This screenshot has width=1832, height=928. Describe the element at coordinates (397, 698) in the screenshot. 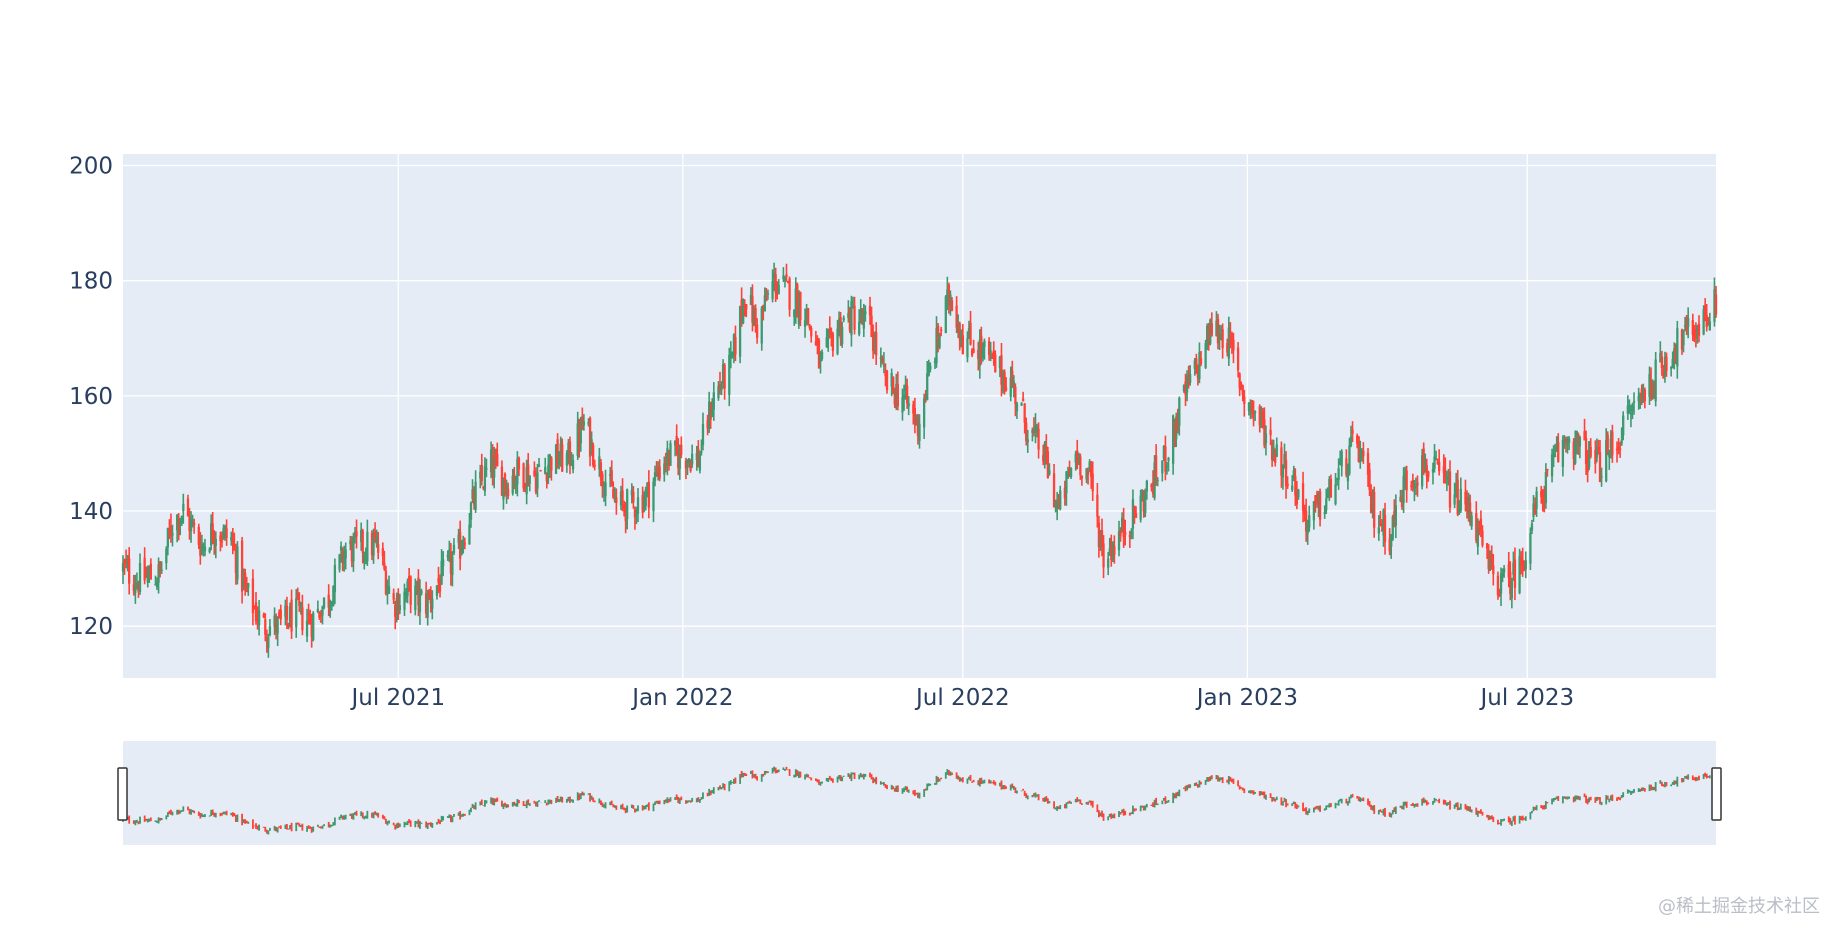

I see `x-tick-label: Jul 2021` at that location.